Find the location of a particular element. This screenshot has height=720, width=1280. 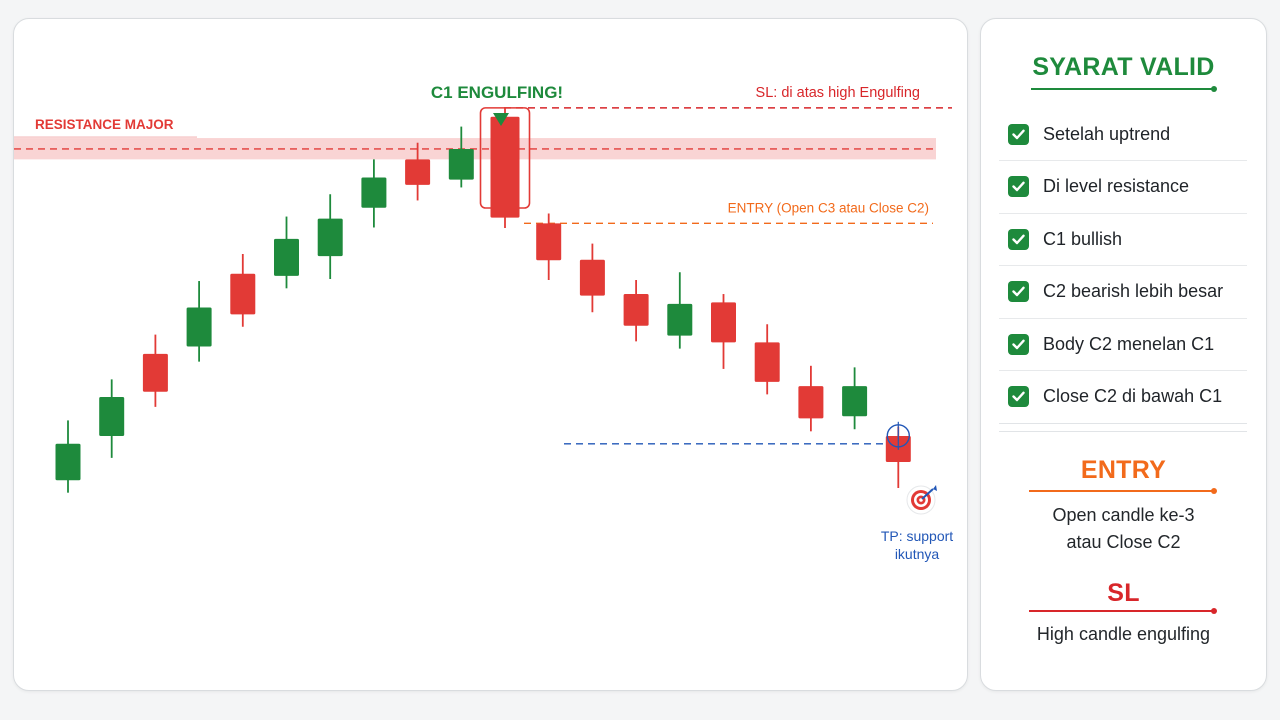

condition-item: Body C2 menelan C1 is located at coordinates (1123, 344).